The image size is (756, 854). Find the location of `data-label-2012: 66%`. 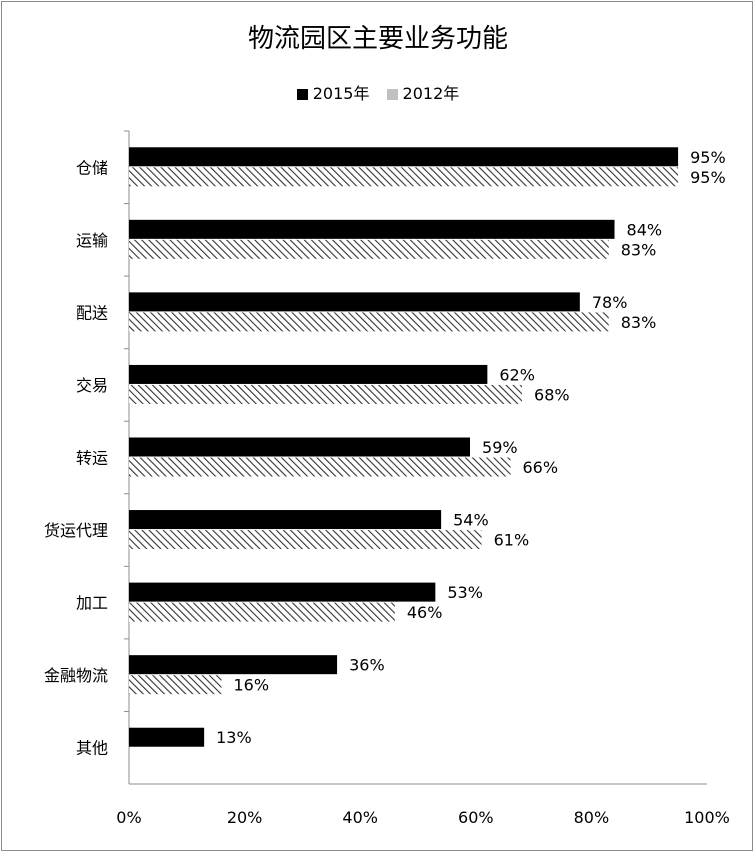

data-label-2012: 66% is located at coordinates (540, 467).